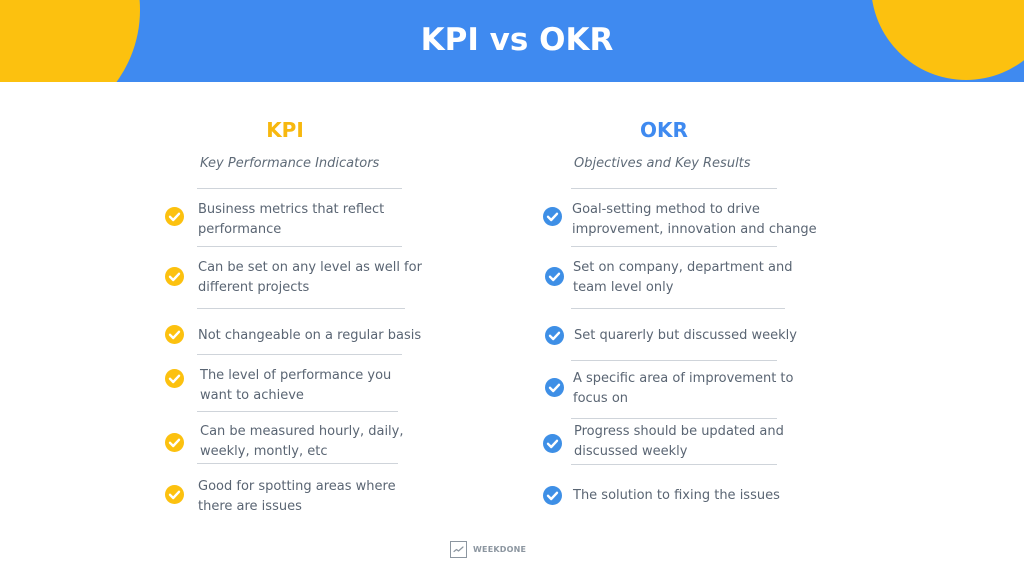 The height and width of the screenshot is (576, 1024). What do you see at coordinates (290, 163) in the screenshot?
I see `kpi-subtitle: Key Performance Indicators` at bounding box center [290, 163].